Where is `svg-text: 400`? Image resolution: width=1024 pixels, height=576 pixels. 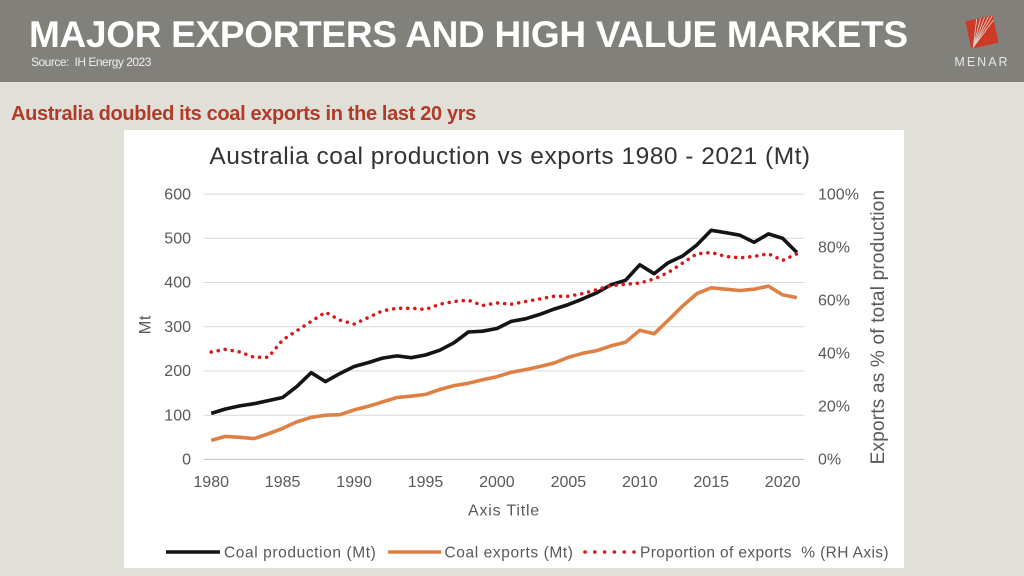
svg-text: 400 is located at coordinates (177, 283).